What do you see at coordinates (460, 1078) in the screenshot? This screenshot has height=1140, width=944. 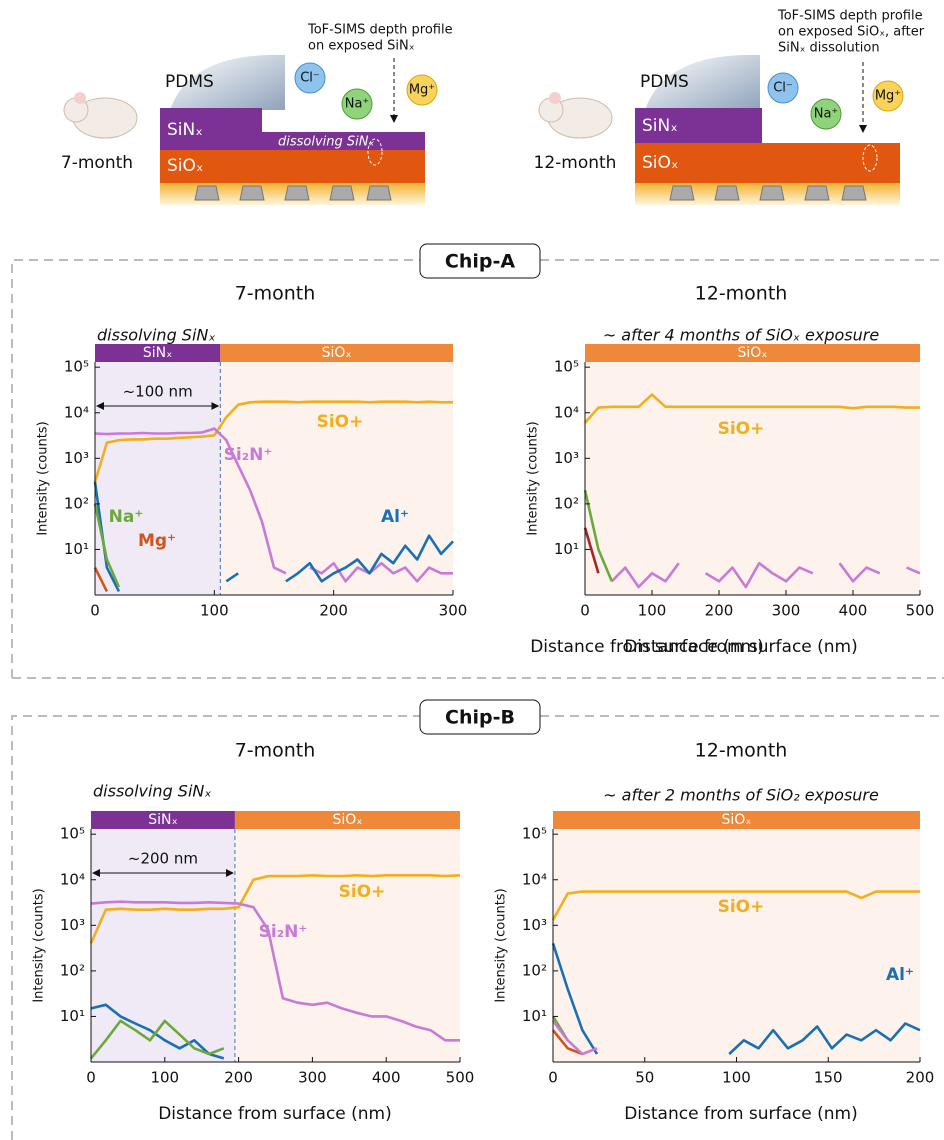 I see `x-tick-label: 500` at bounding box center [460, 1078].